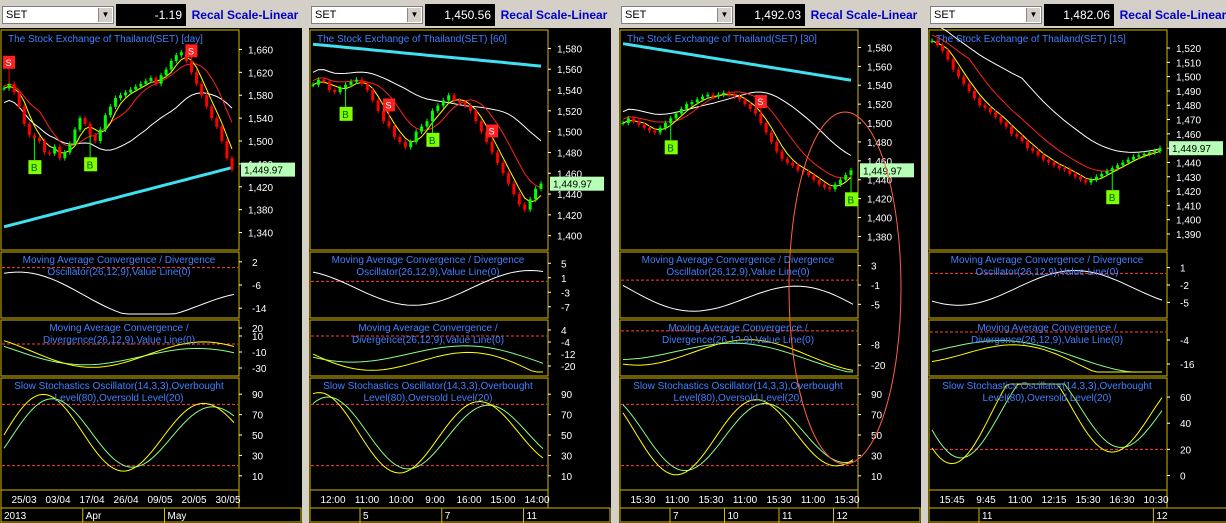 The width and height of the screenshot is (1226, 523). I want to click on date-label: 16:00, so click(468, 500).